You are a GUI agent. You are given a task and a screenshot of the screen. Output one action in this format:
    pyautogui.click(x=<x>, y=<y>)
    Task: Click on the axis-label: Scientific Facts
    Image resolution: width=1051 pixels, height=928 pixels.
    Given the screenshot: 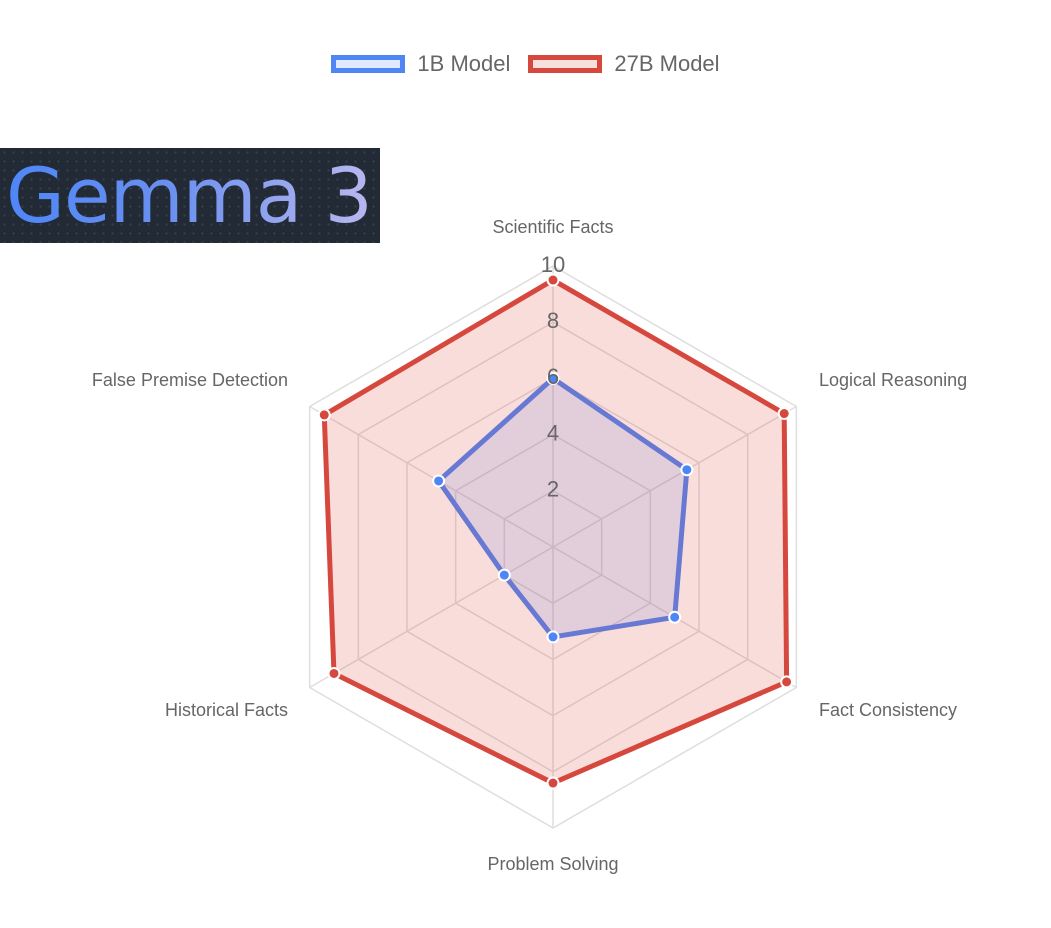 What is the action you would take?
    pyautogui.click(x=552, y=227)
    